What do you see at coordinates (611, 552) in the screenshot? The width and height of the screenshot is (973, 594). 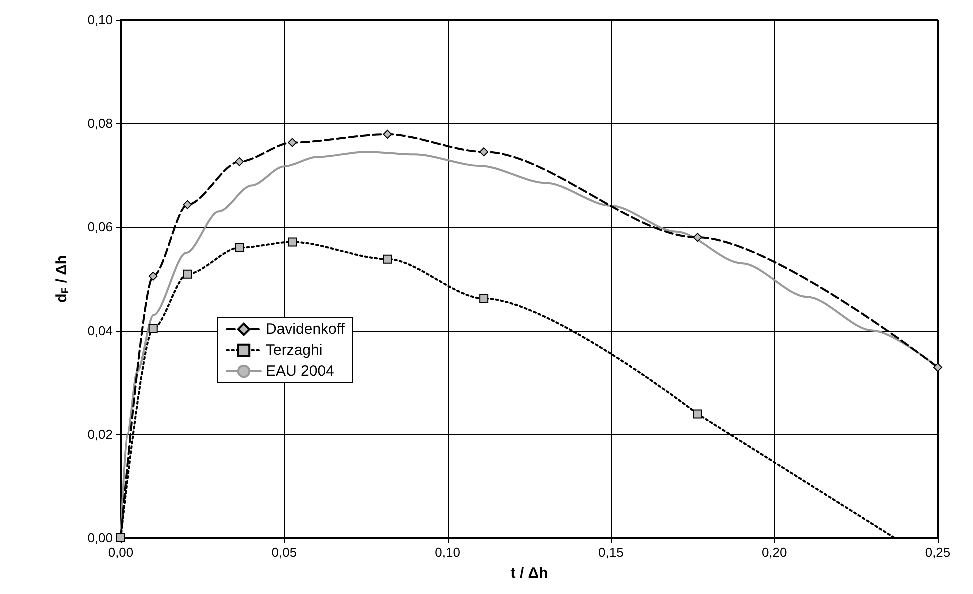 I see `x-tick-label: 0,15` at bounding box center [611, 552].